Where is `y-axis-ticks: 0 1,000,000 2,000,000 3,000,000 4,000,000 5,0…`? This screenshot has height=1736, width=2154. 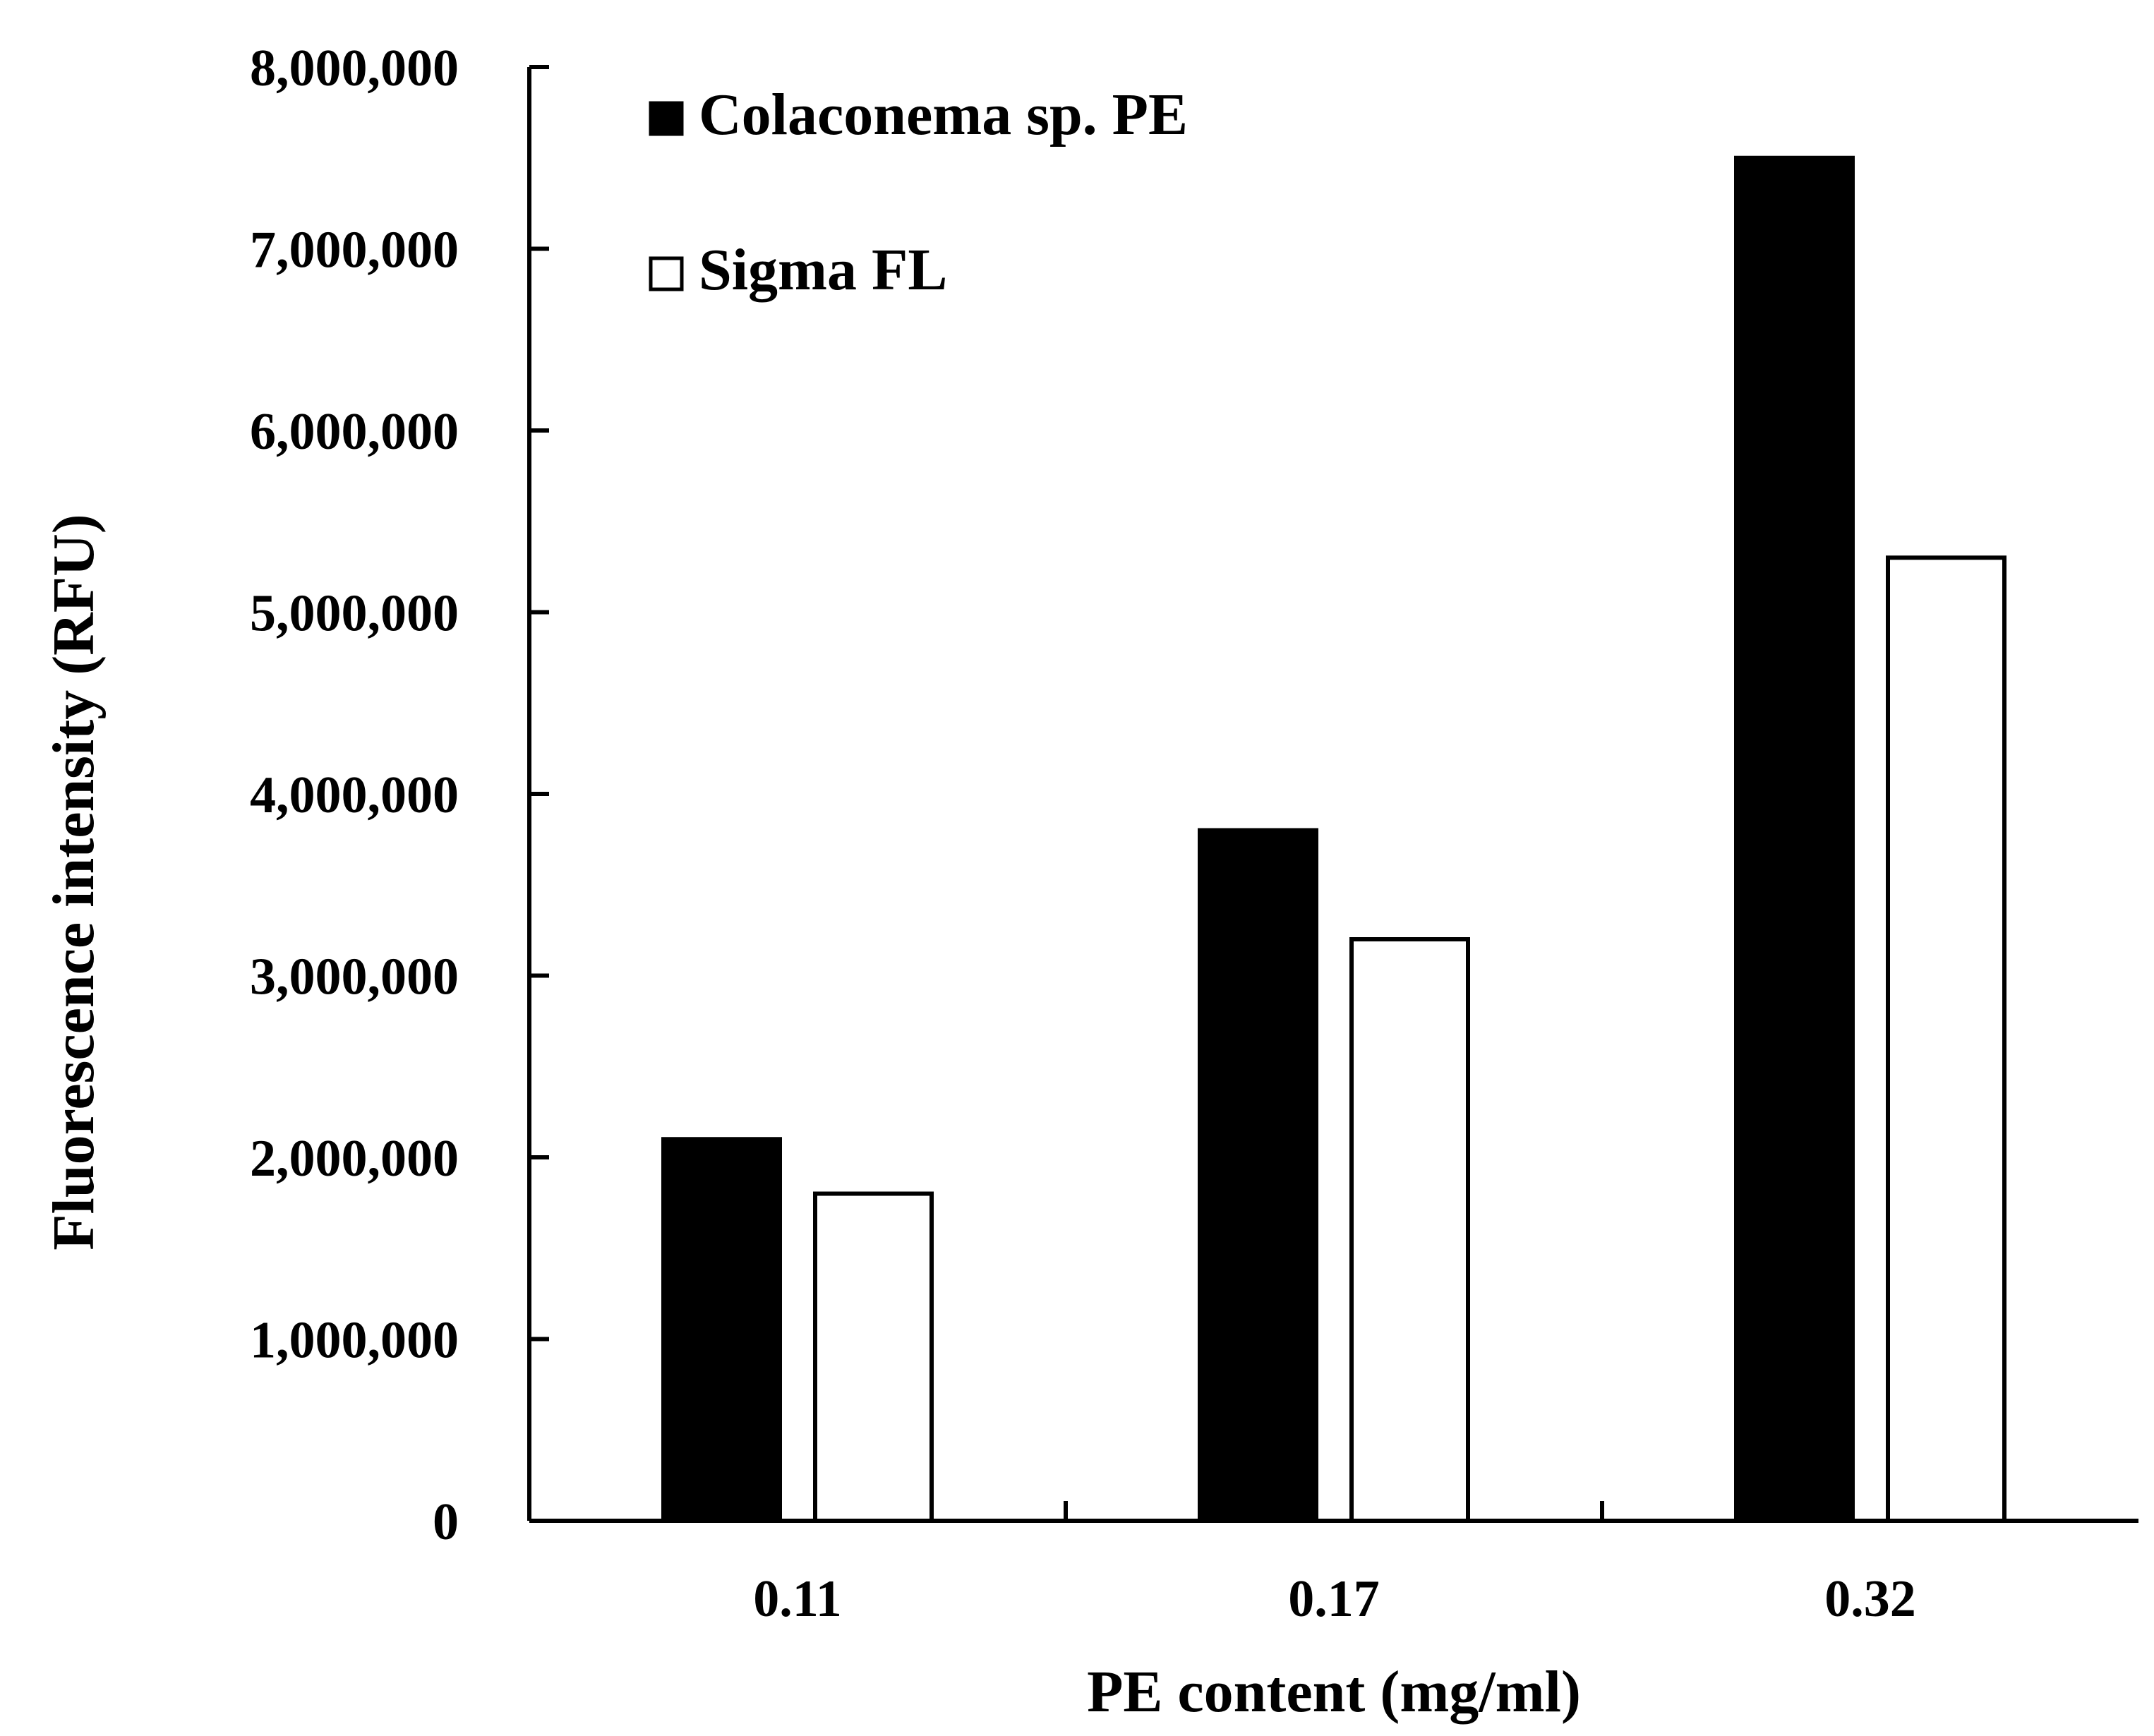
y-axis-ticks: 0 1,000,000 2,000,000 3,000,000 4,000,000 5,0… is located at coordinates (399, 795).